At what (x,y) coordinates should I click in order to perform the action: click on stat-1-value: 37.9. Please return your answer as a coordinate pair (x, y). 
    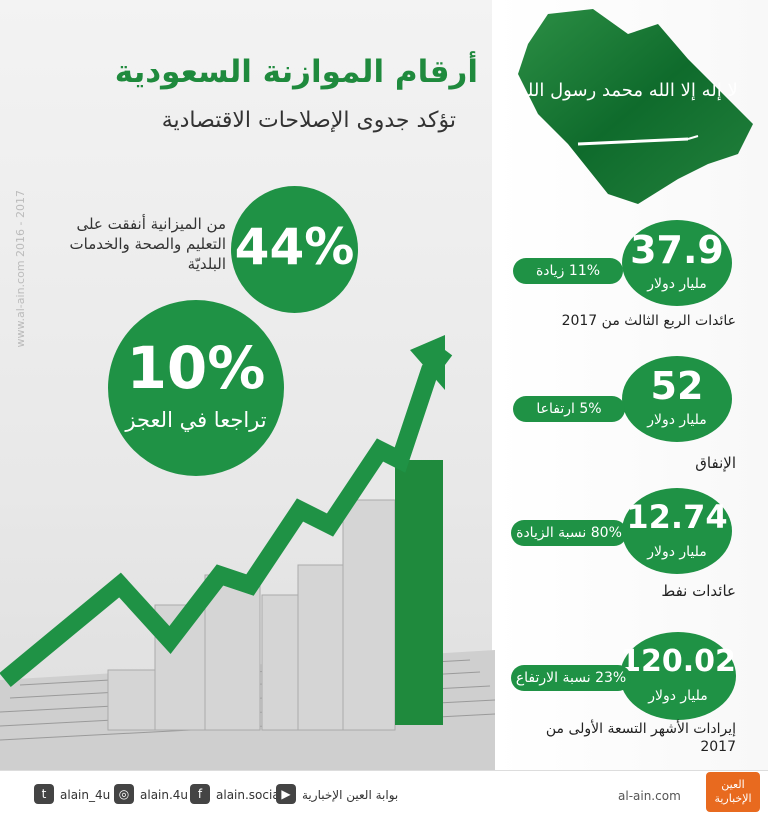
    Looking at the image, I should click on (677, 250).